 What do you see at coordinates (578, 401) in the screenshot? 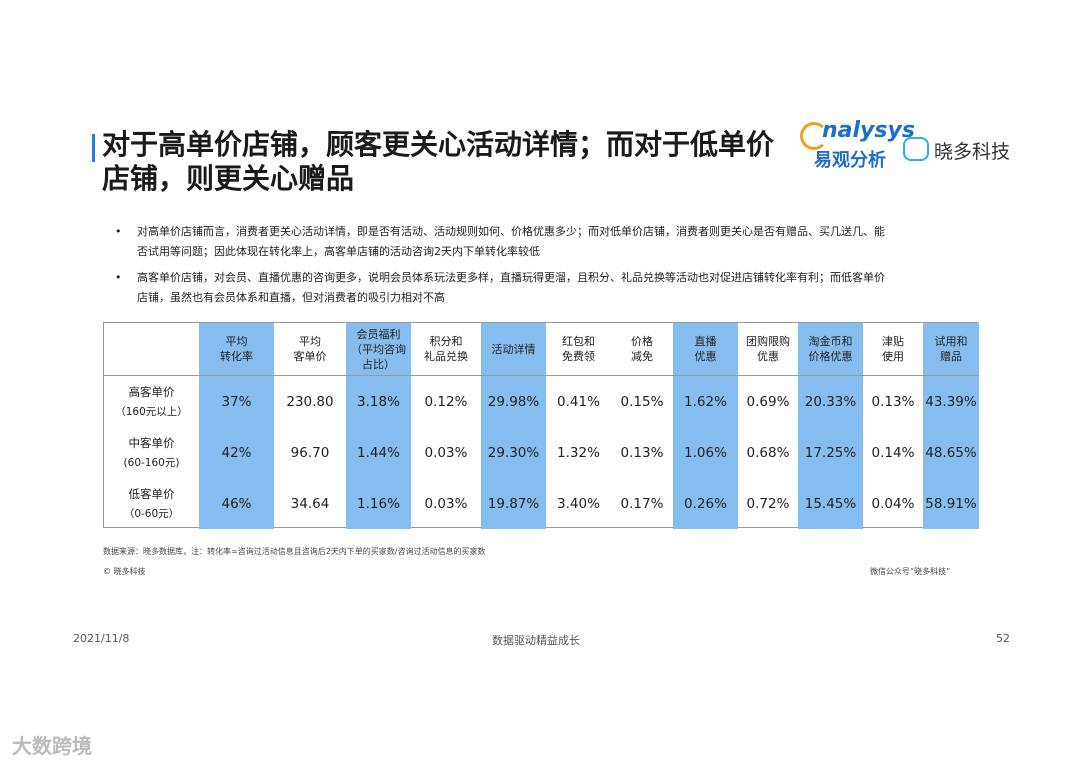
I see `table-cell: 0.41%` at bounding box center [578, 401].